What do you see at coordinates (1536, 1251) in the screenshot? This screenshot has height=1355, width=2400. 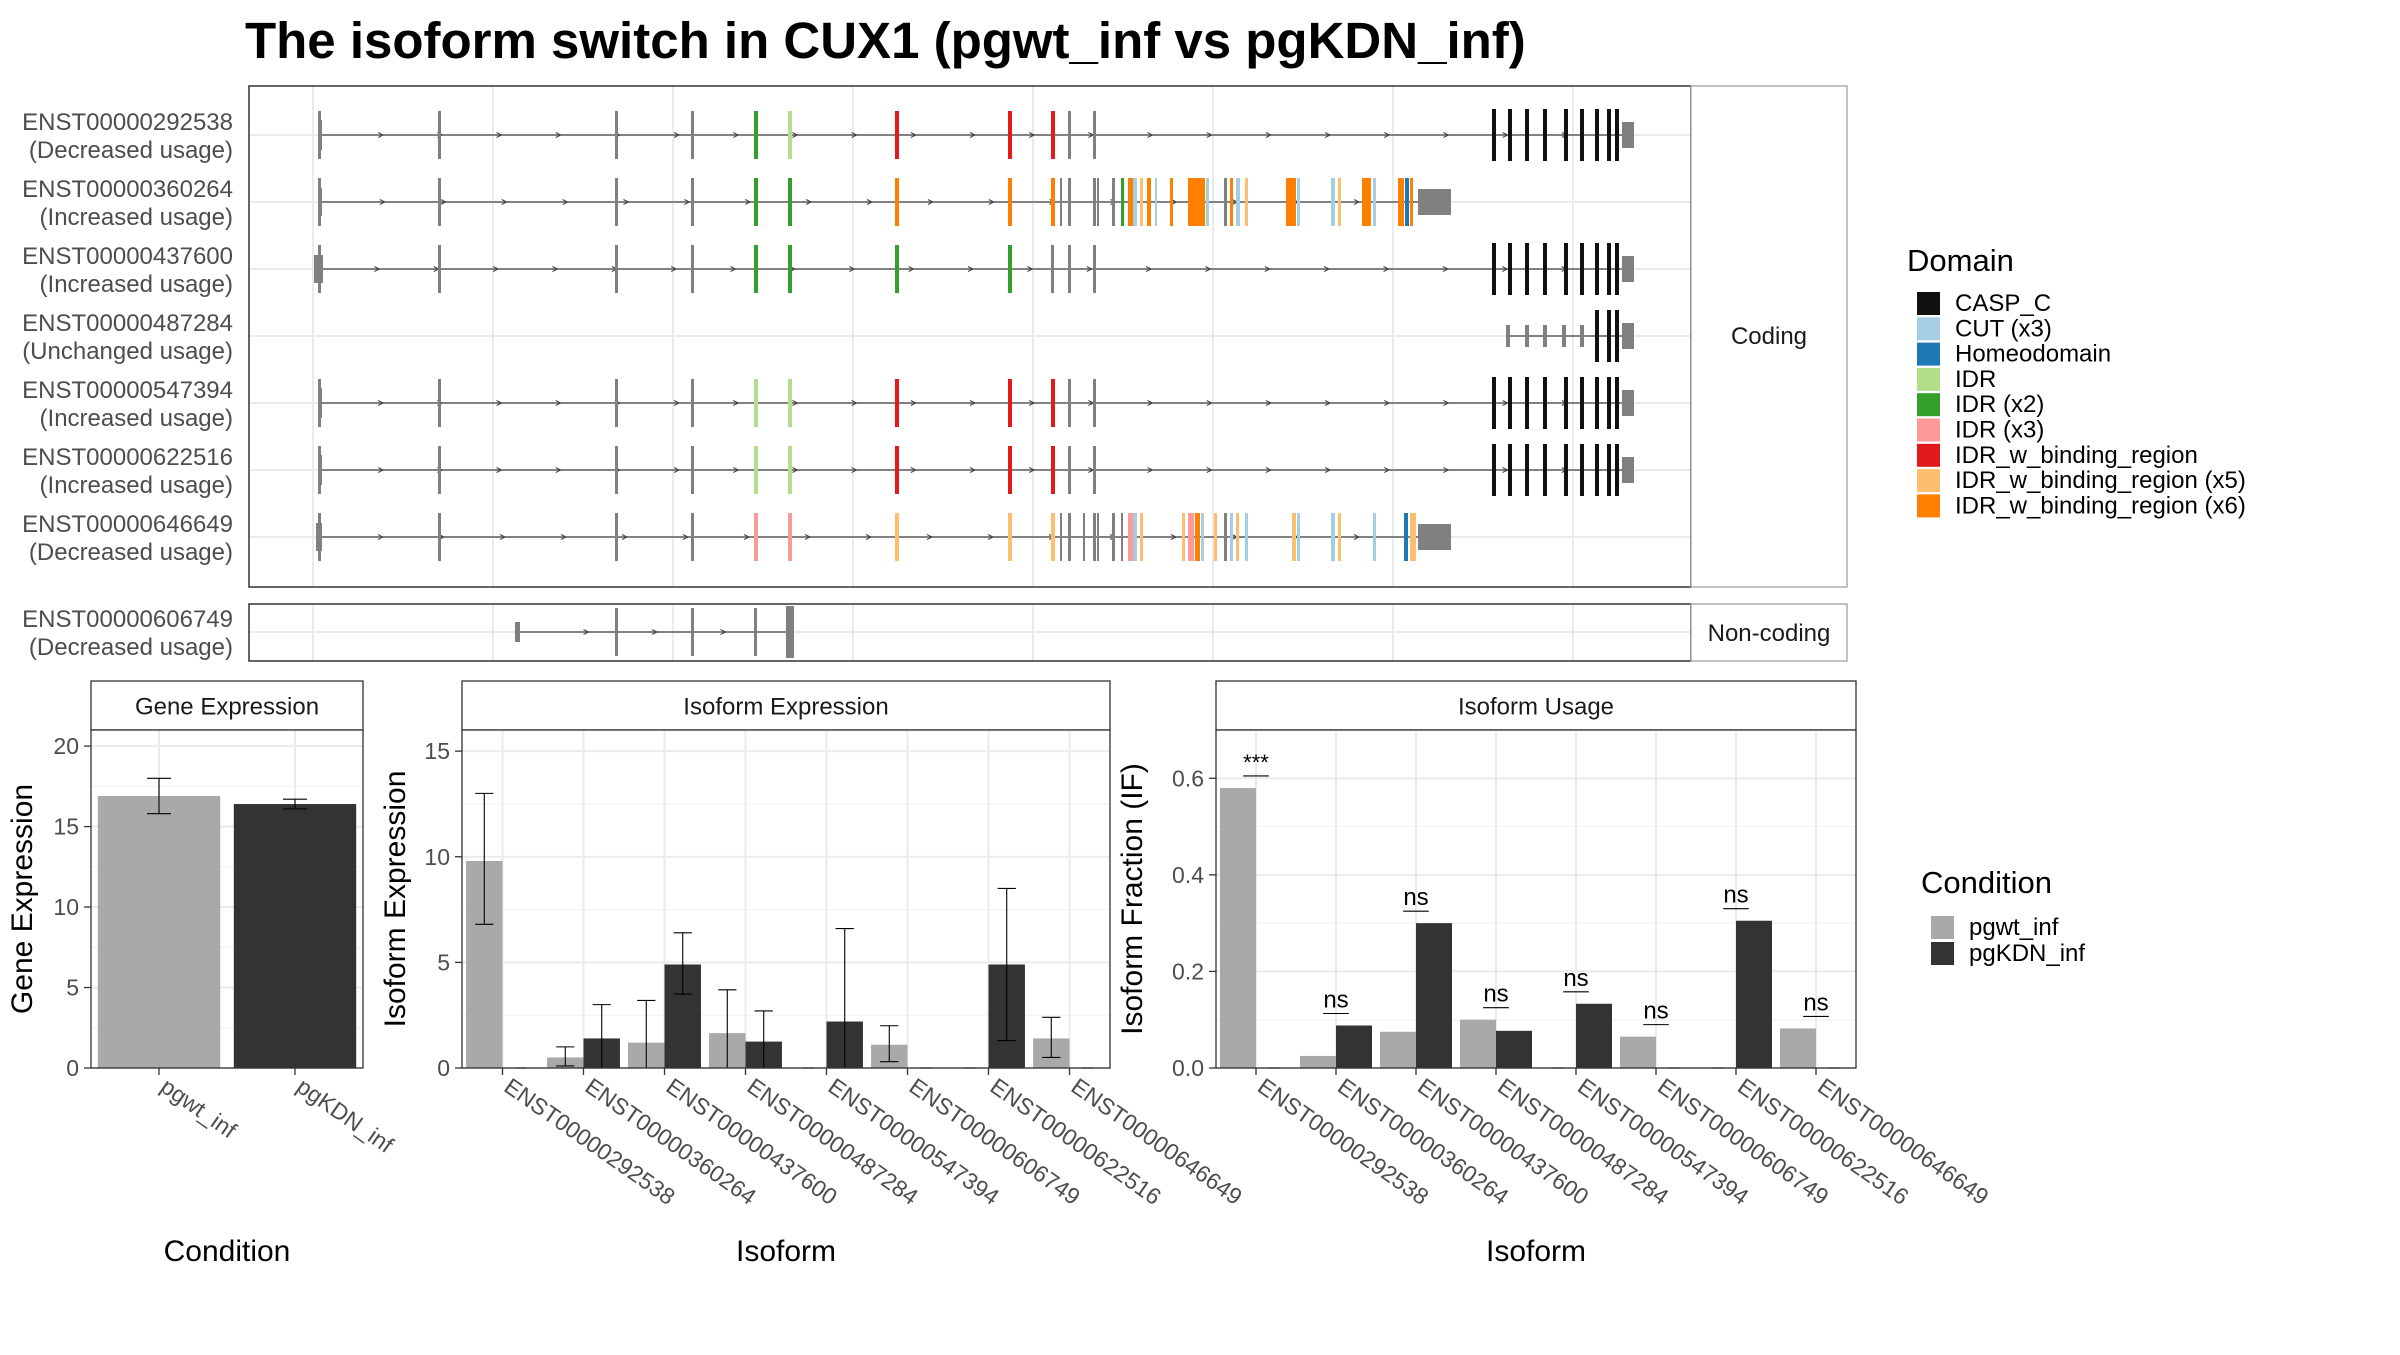 I see `x-axis-label: Isoform` at bounding box center [1536, 1251].